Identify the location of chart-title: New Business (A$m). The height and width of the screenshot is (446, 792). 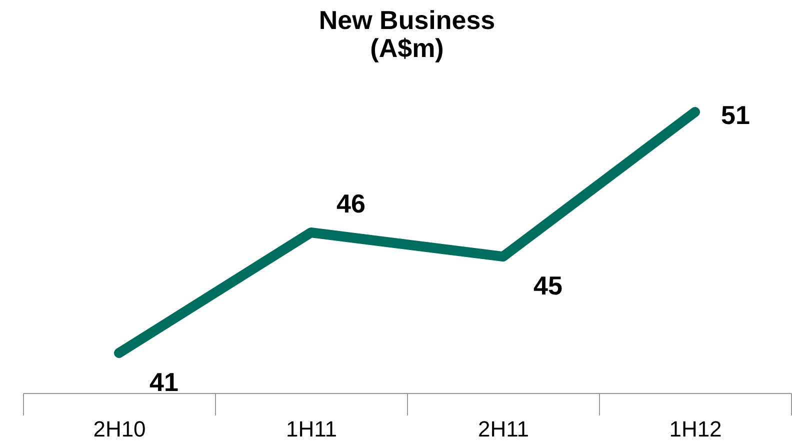
(407, 34).